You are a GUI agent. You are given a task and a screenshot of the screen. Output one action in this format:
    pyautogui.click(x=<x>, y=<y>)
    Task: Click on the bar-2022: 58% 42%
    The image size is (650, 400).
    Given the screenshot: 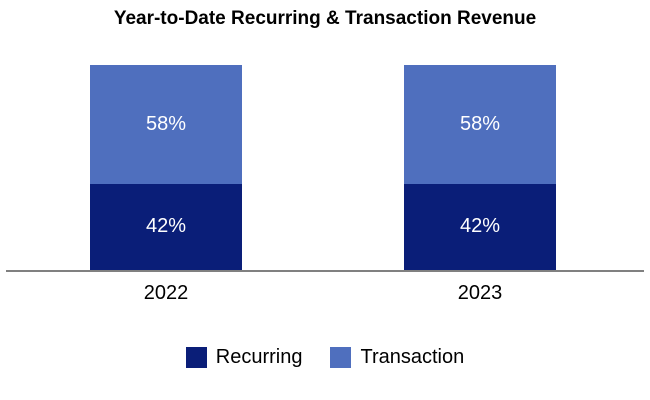 What is the action you would take?
    pyautogui.click(x=166, y=167)
    